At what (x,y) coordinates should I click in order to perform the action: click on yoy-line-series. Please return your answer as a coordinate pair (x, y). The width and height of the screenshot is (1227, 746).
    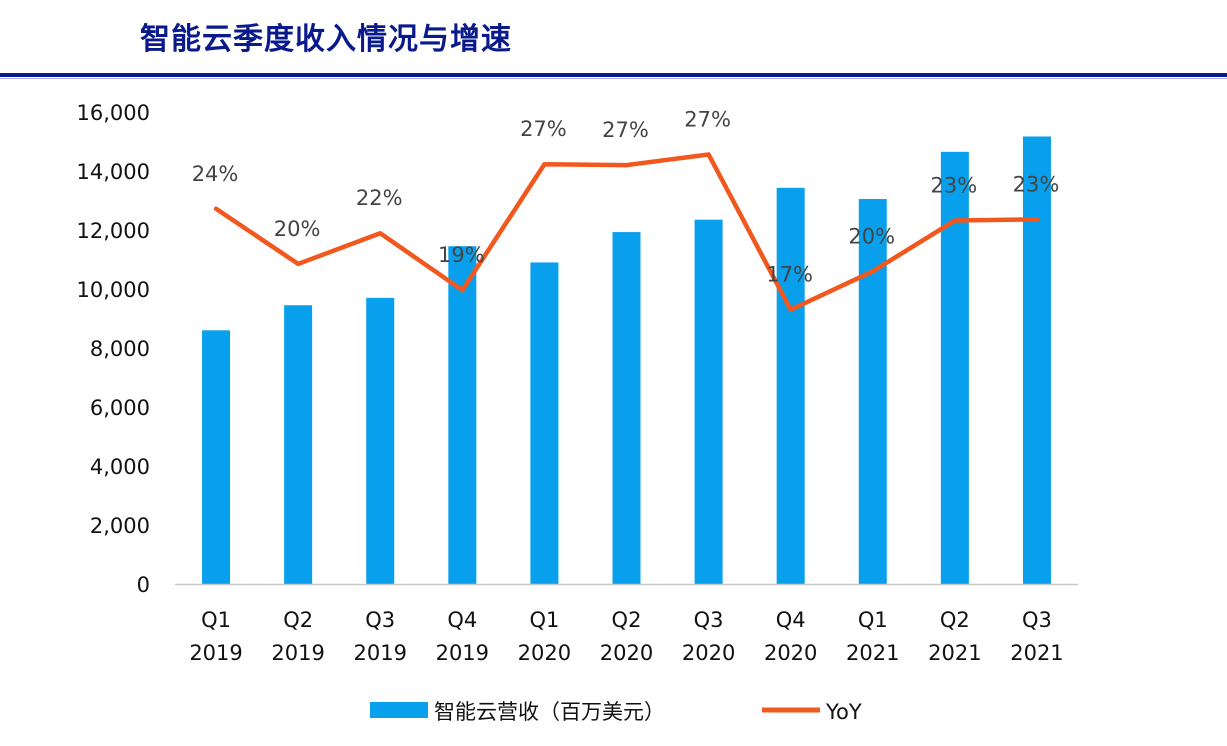
    Looking at the image, I should click on (626, 232).